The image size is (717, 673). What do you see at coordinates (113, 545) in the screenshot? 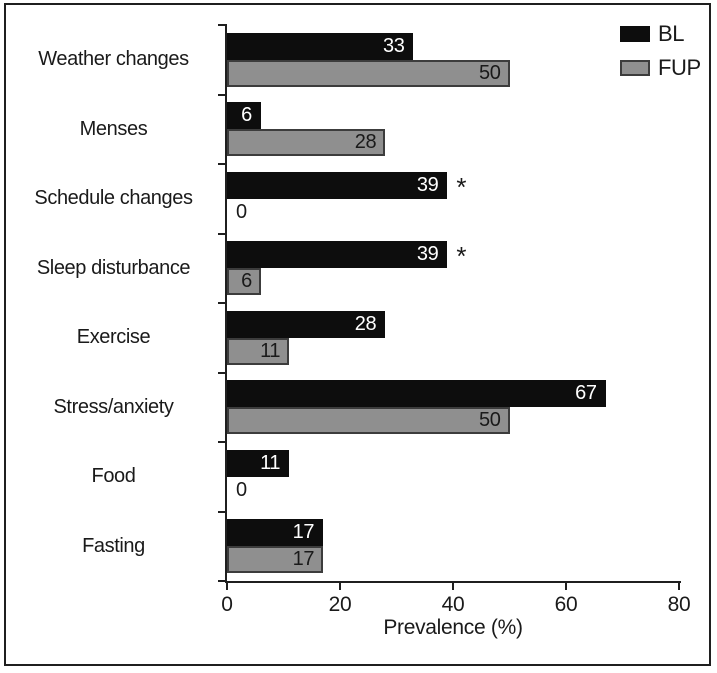
I see `category-label: Fasting` at bounding box center [113, 545].